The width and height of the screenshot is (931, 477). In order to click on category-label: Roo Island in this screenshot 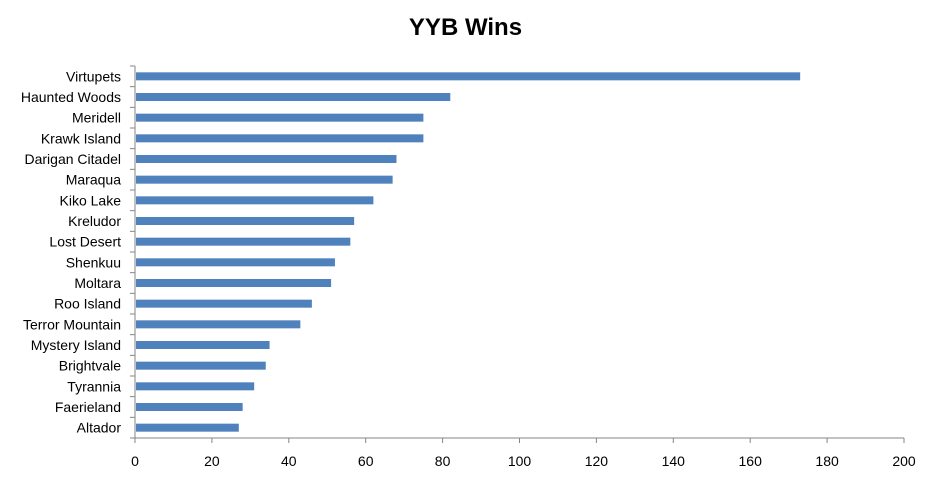, I will do `click(87, 304)`.